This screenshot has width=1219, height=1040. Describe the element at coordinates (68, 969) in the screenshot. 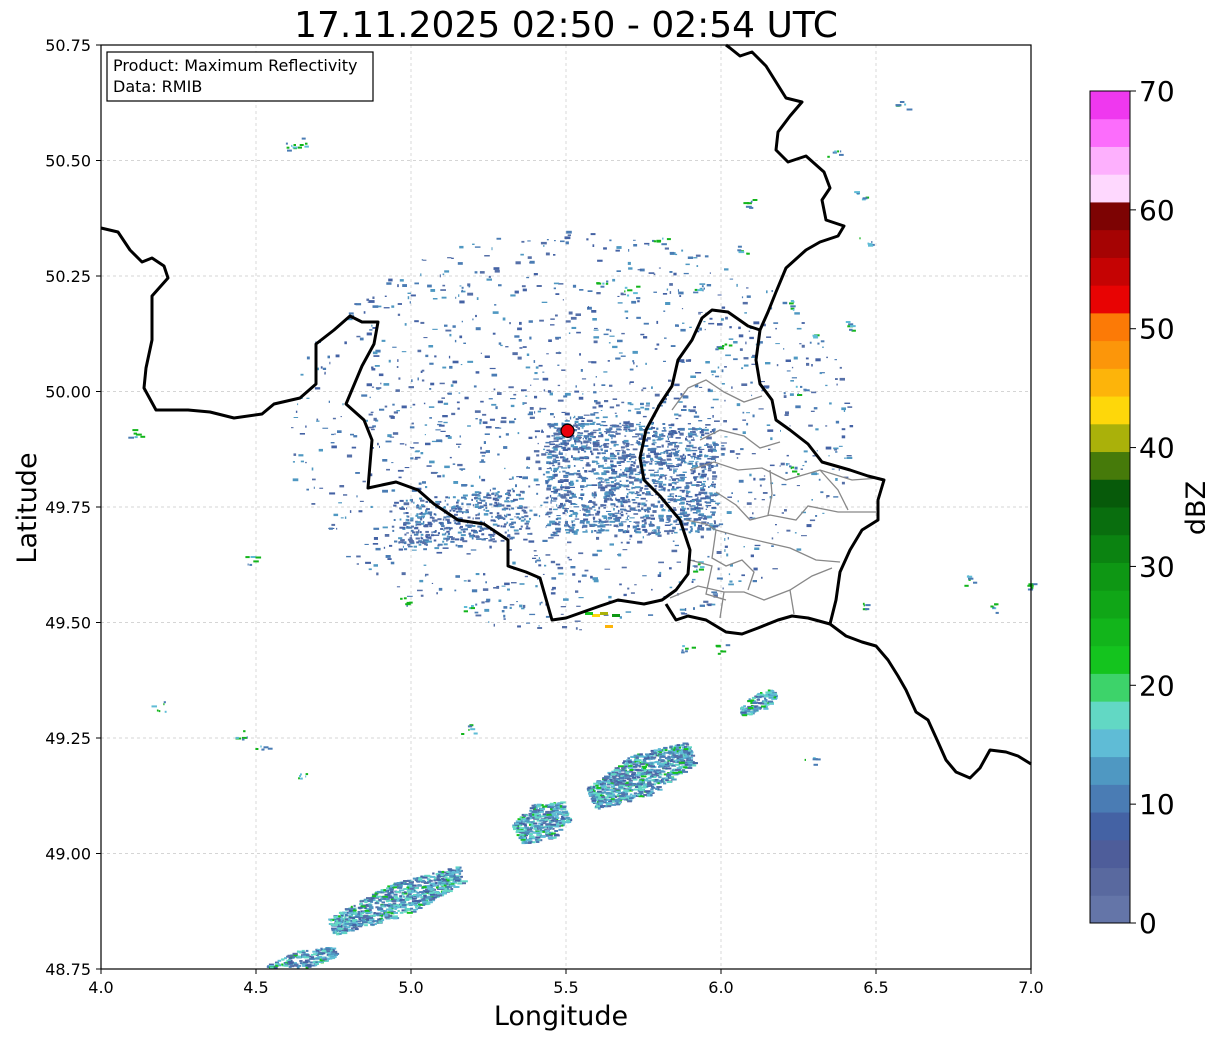

I see `y-tick-label: 48.75` at that location.